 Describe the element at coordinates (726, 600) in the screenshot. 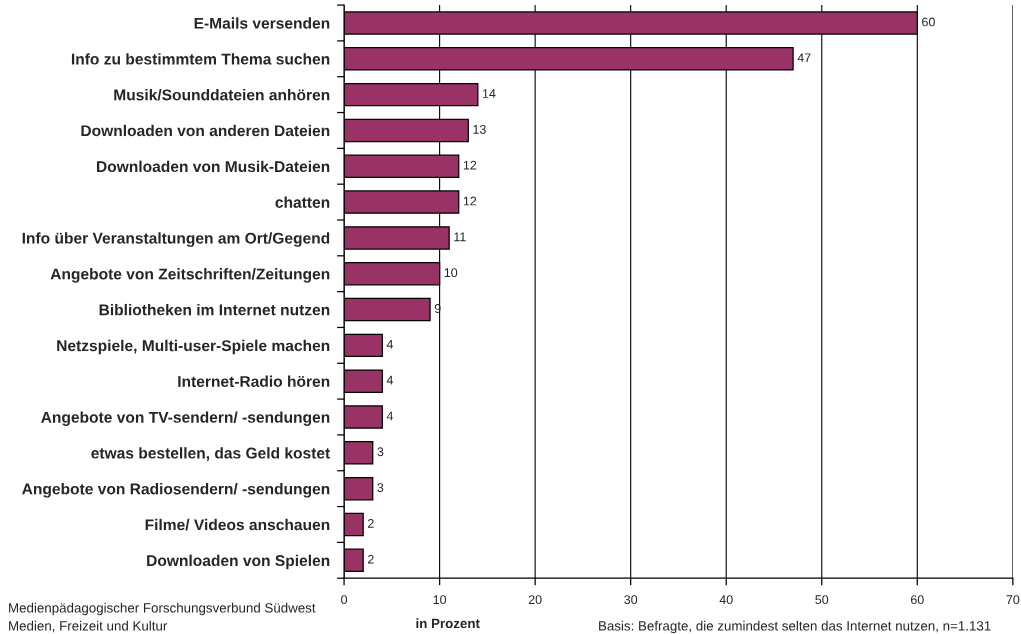

I see `x-tick-label: 40` at that location.